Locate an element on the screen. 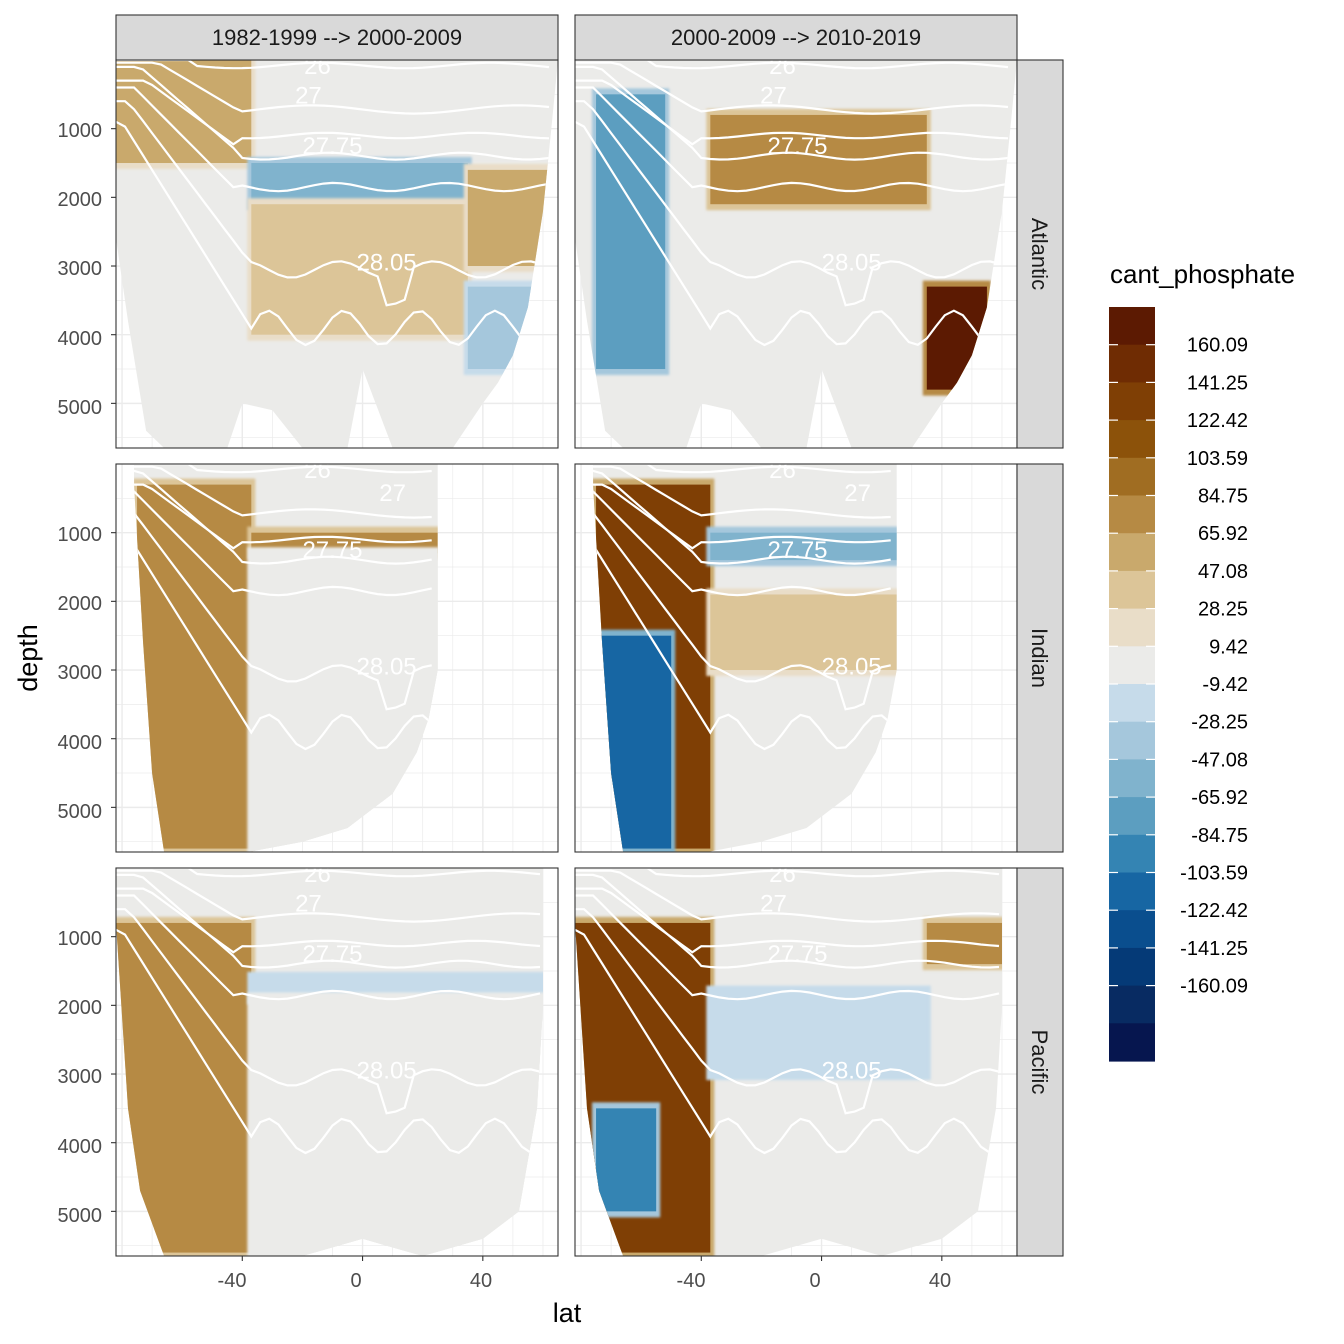  legend-colorbar is located at coordinates (1132, 684).